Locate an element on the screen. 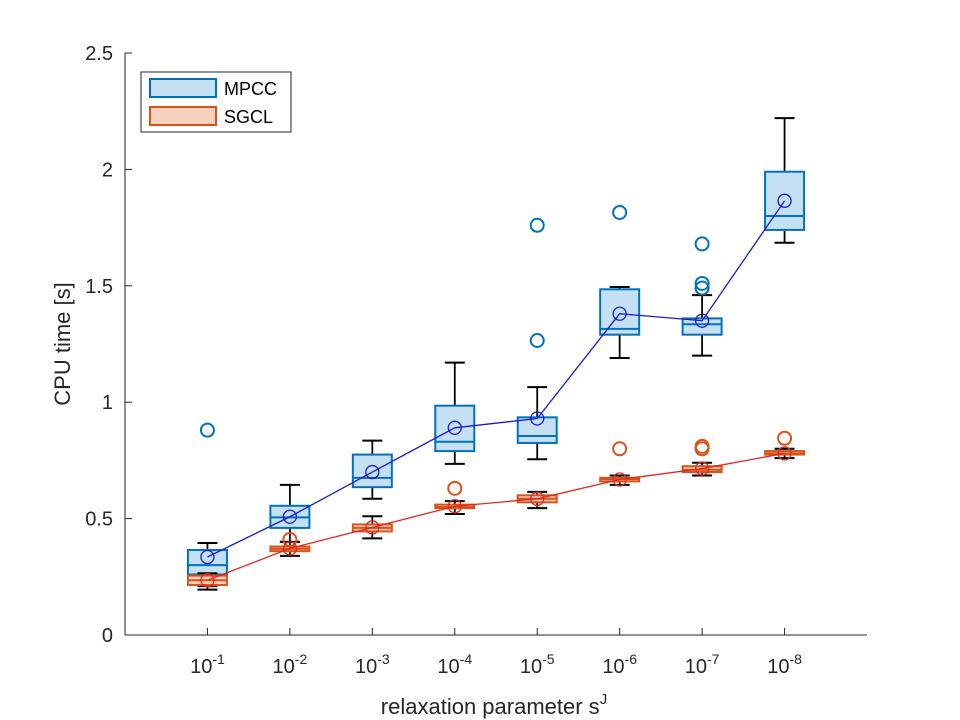 Image resolution: width=960 pixels, height=720 pixels. y-axis-title: CPU time [s] is located at coordinates (62, 343).